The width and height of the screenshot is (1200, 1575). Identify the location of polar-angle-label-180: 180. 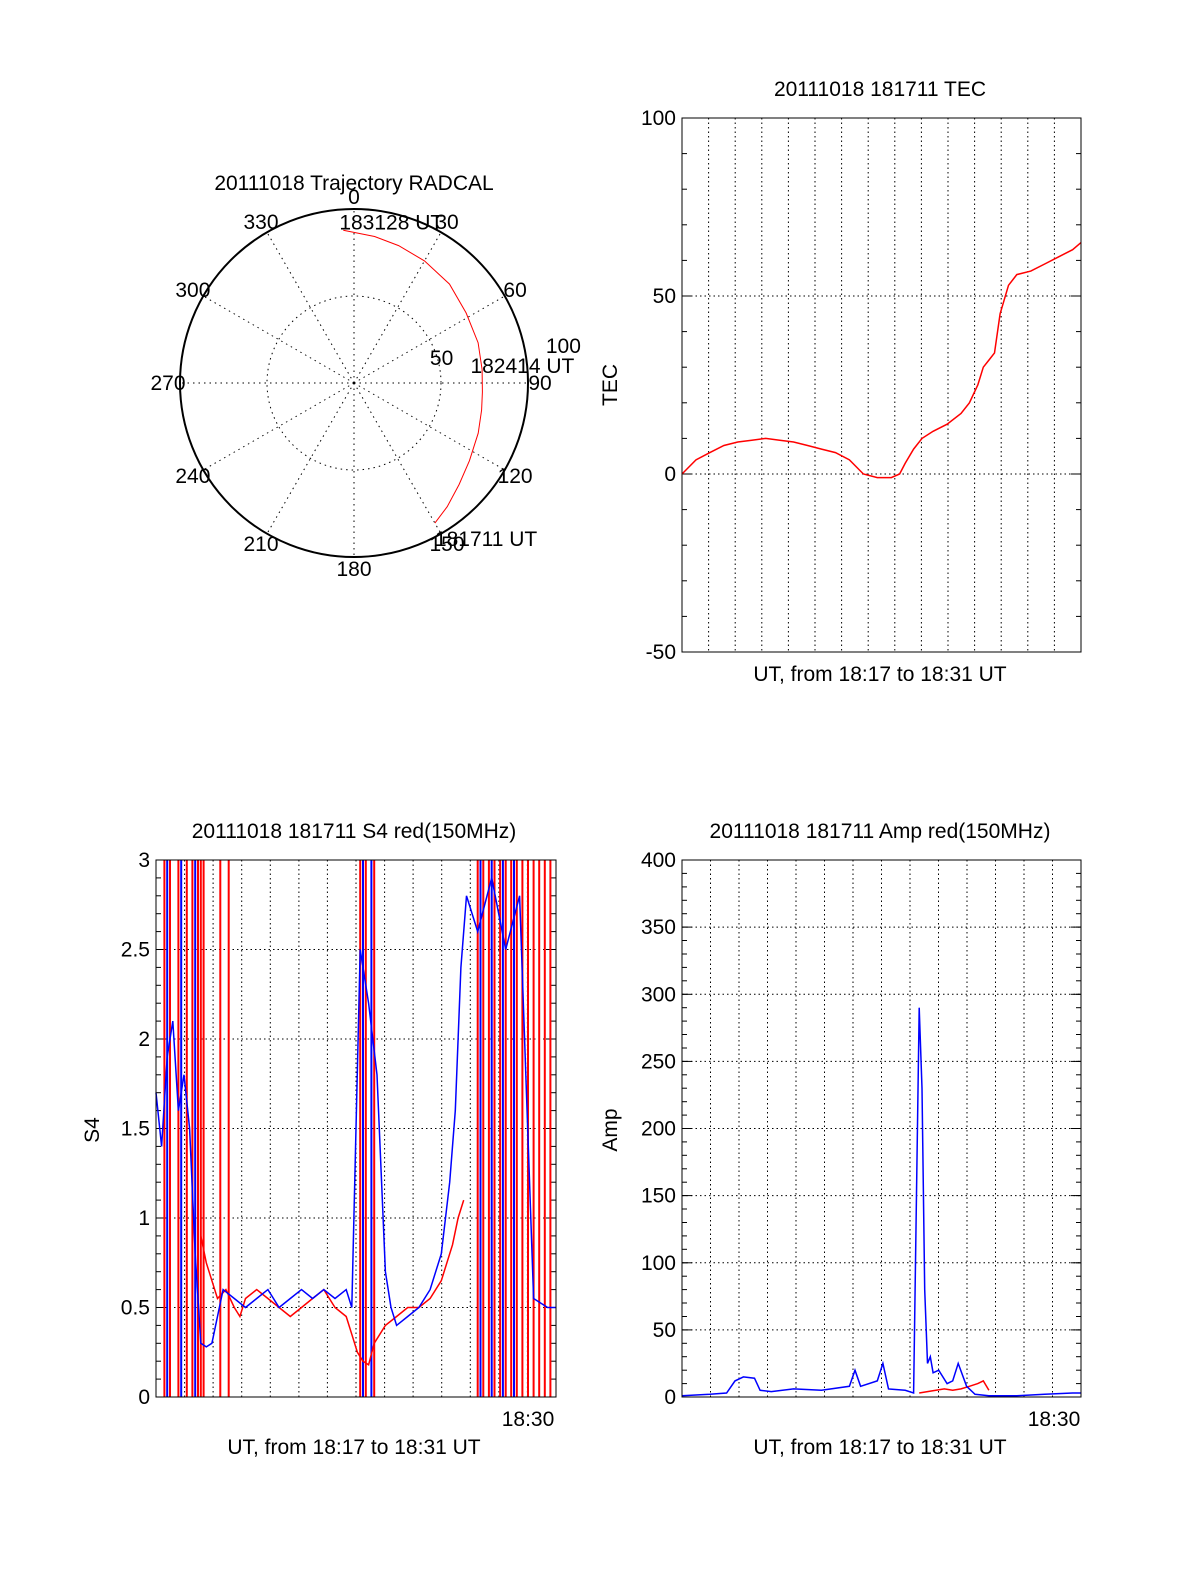
(353, 569).